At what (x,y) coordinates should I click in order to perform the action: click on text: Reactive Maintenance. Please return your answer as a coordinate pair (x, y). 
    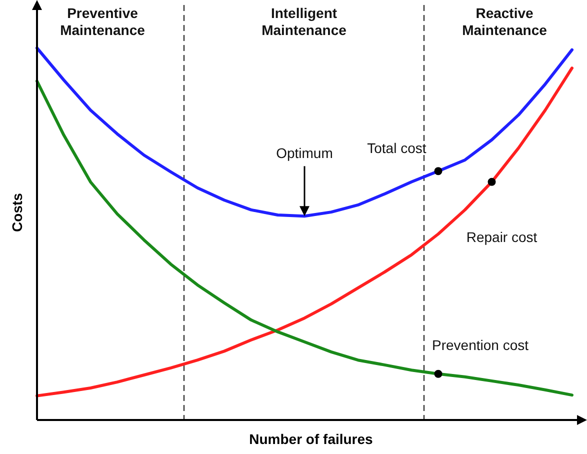
    Looking at the image, I should click on (505, 21).